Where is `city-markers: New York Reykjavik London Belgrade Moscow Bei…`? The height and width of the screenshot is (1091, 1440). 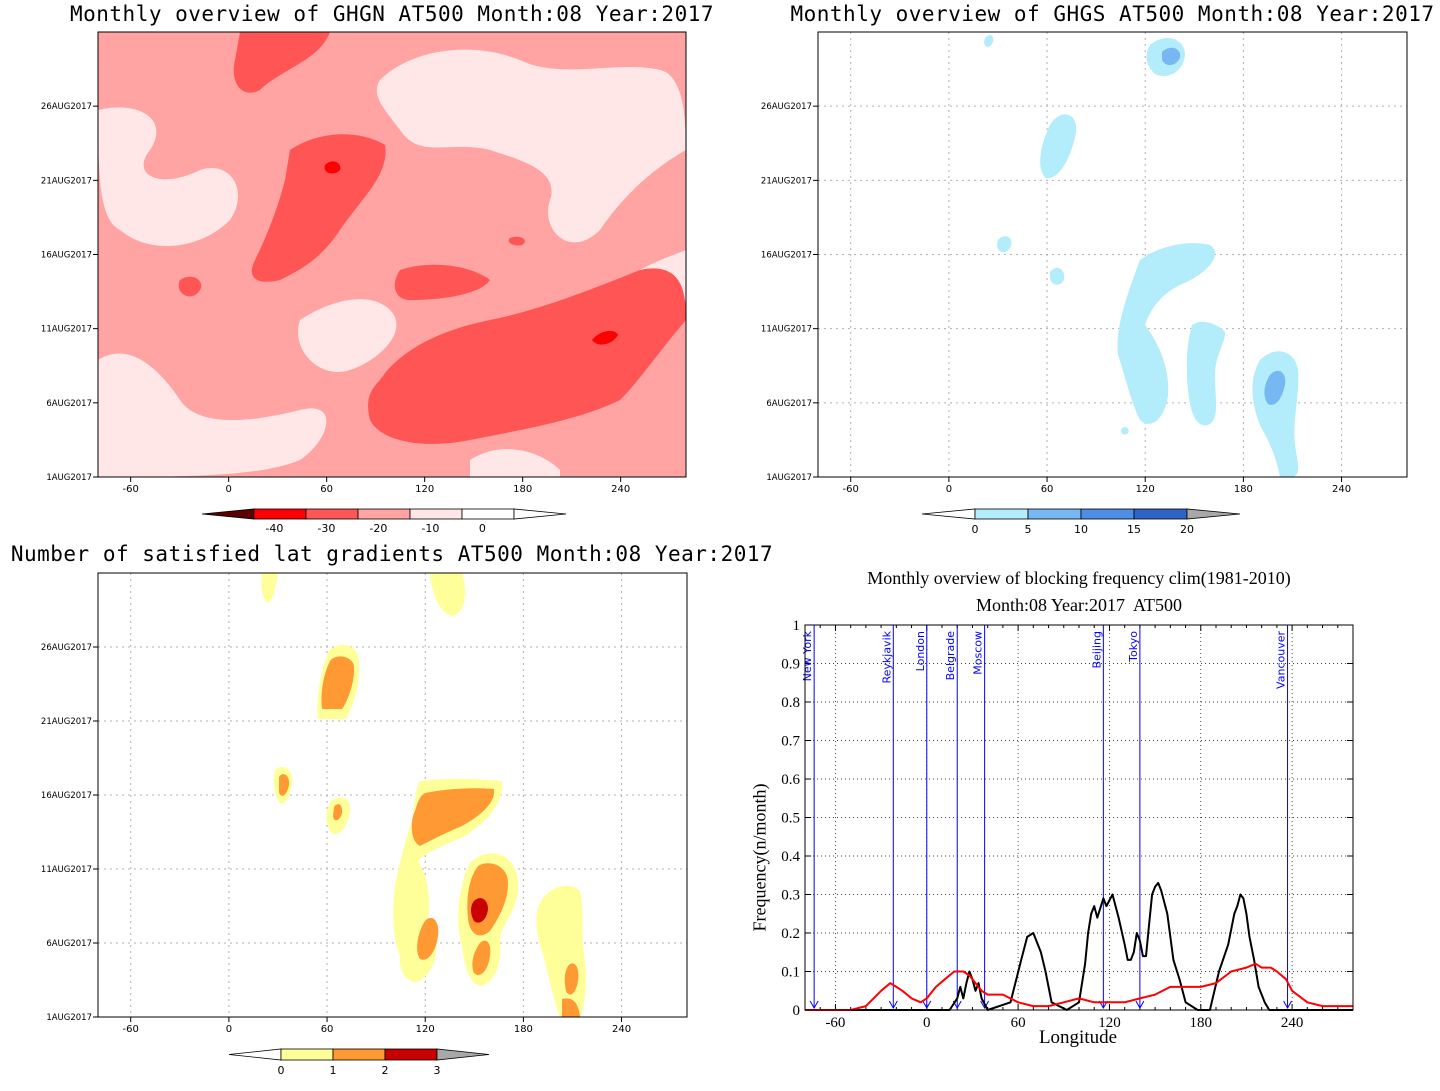
city-markers: New York Reykjavik London Belgrade Moscow Bei… is located at coordinates (1046, 817).